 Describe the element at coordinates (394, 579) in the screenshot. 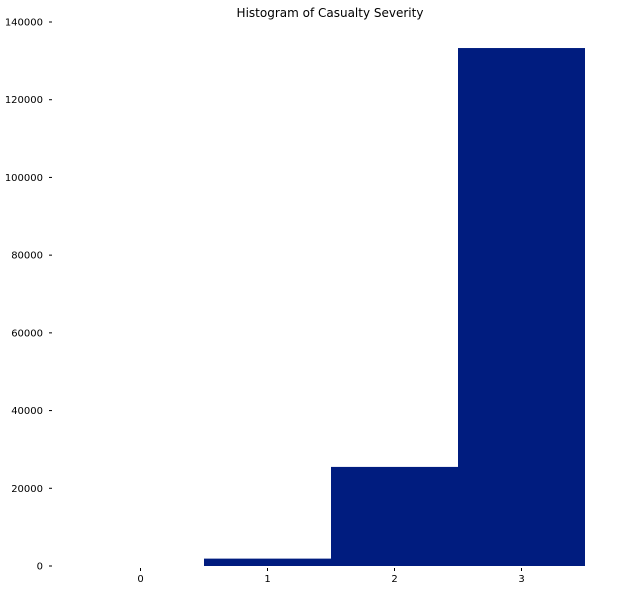

I see `x-tick-label-2: 2` at that location.